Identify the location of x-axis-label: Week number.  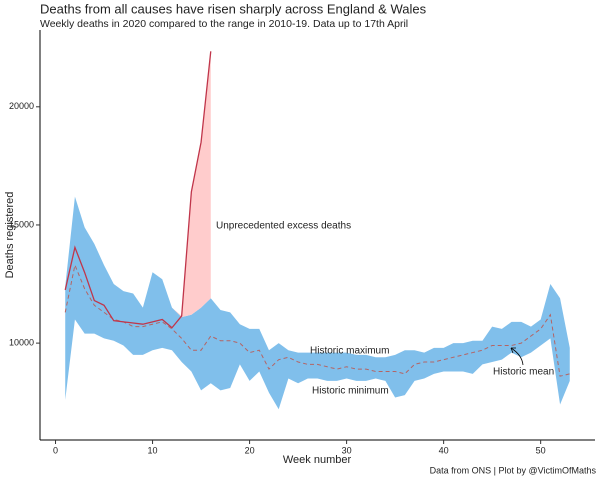
(317, 460).